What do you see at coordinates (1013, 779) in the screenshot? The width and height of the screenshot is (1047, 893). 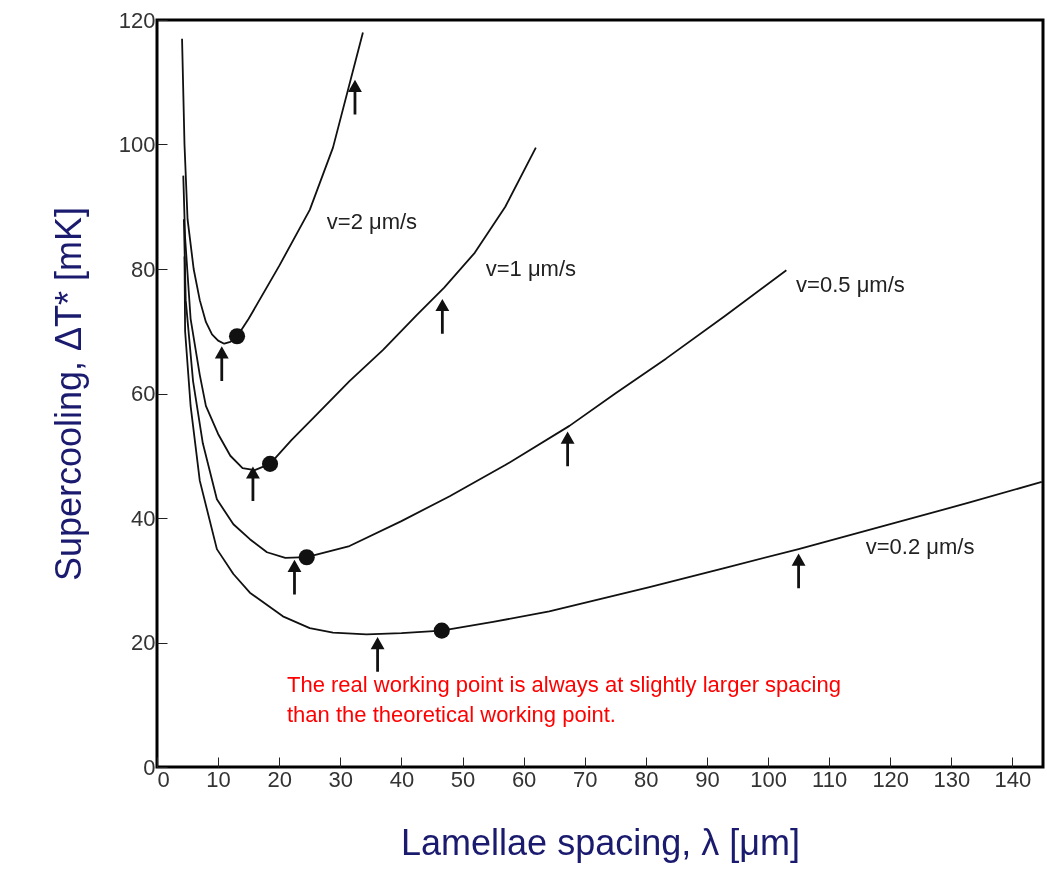 I see `x-tick-label: 140` at bounding box center [1013, 779].